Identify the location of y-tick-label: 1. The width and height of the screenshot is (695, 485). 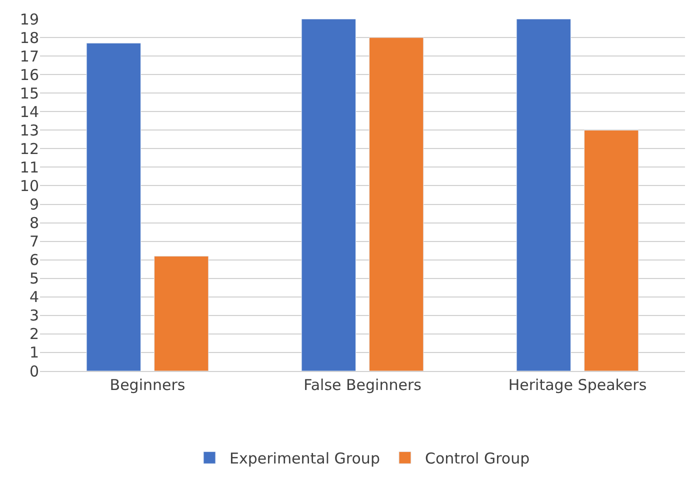
(34, 353).